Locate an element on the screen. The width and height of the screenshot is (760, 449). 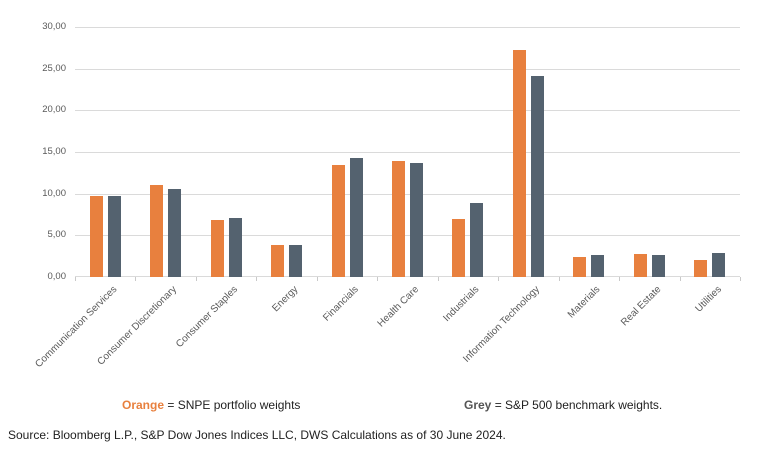
x-axis-category-label: Consumer Staples is located at coordinates (206, 317).